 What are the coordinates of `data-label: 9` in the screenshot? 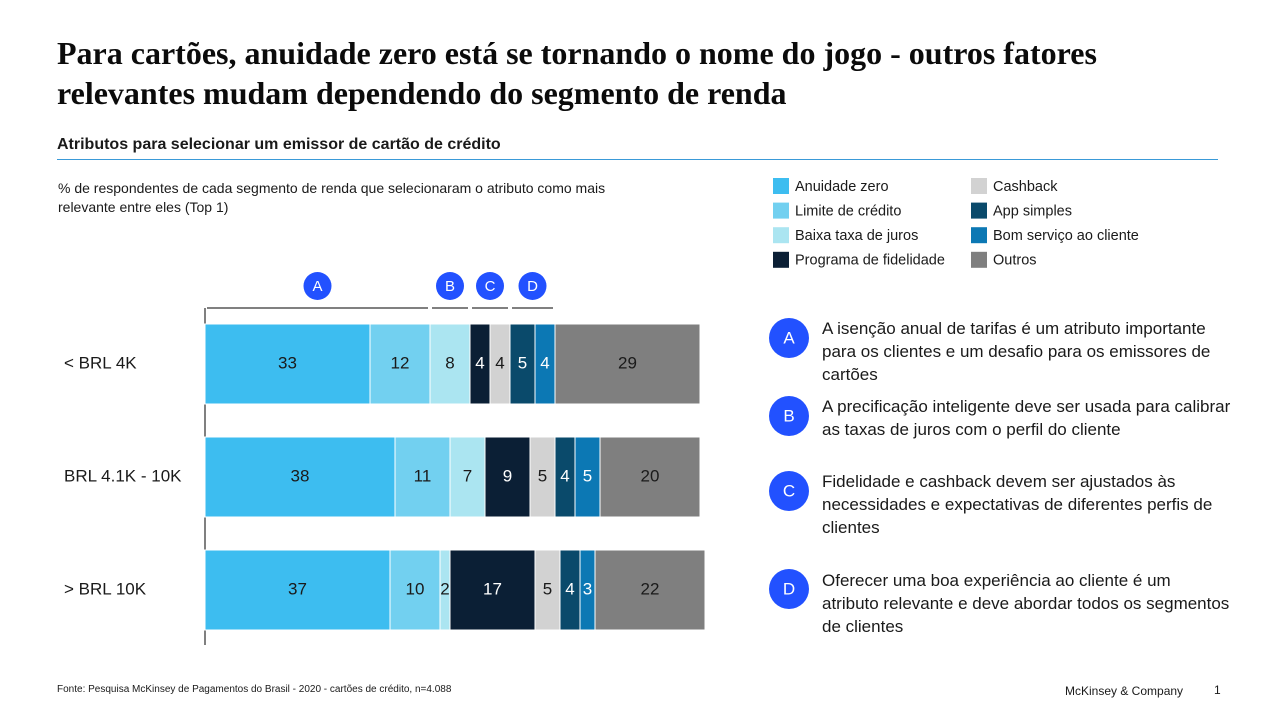 It's located at (507, 475).